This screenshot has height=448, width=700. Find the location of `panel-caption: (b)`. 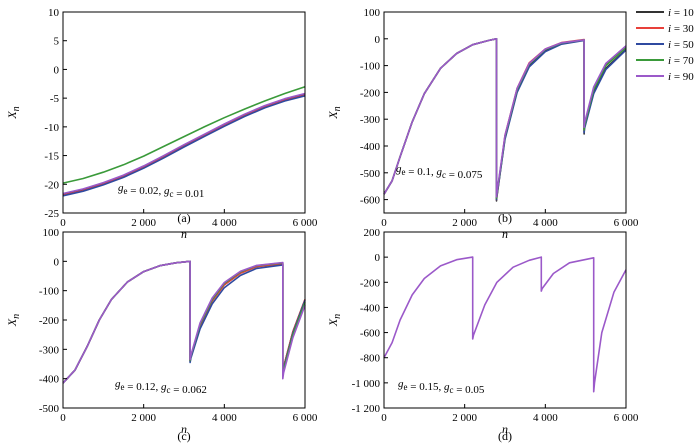

panel-caption: (b) is located at coordinates (505, 218).